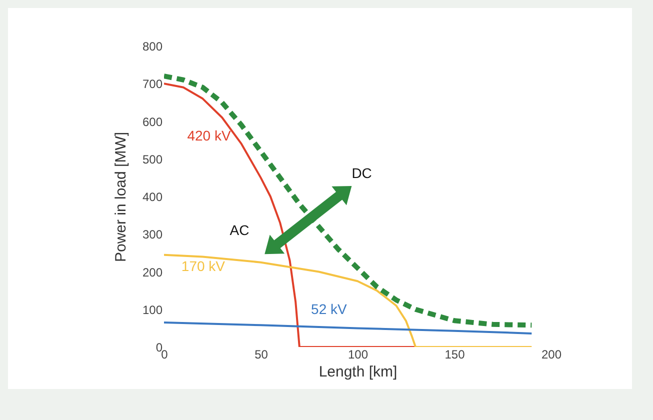 The width and height of the screenshot is (653, 420). I want to click on annotation: DC, so click(362, 172).